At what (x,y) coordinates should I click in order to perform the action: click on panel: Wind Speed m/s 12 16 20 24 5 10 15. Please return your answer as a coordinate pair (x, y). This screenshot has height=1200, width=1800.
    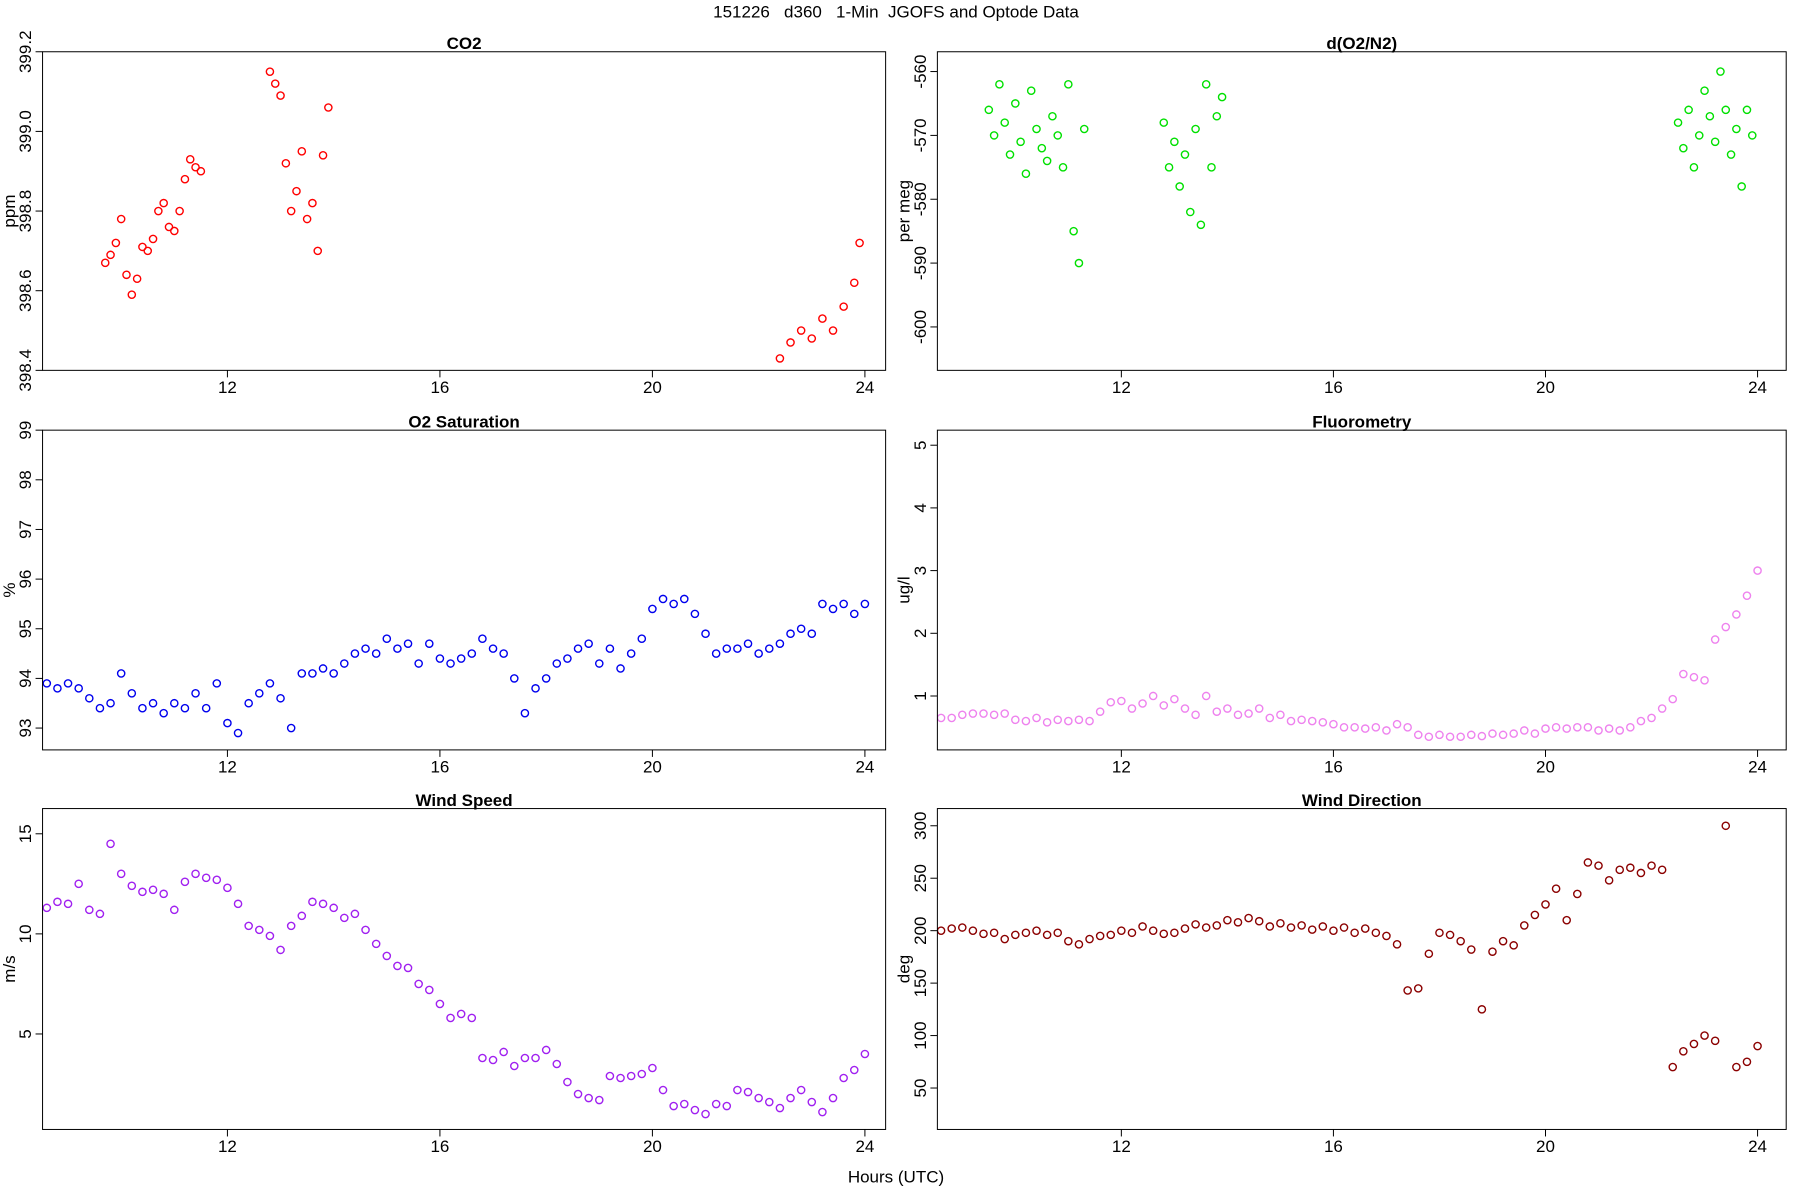
    Looking at the image, I should click on (443, 973).